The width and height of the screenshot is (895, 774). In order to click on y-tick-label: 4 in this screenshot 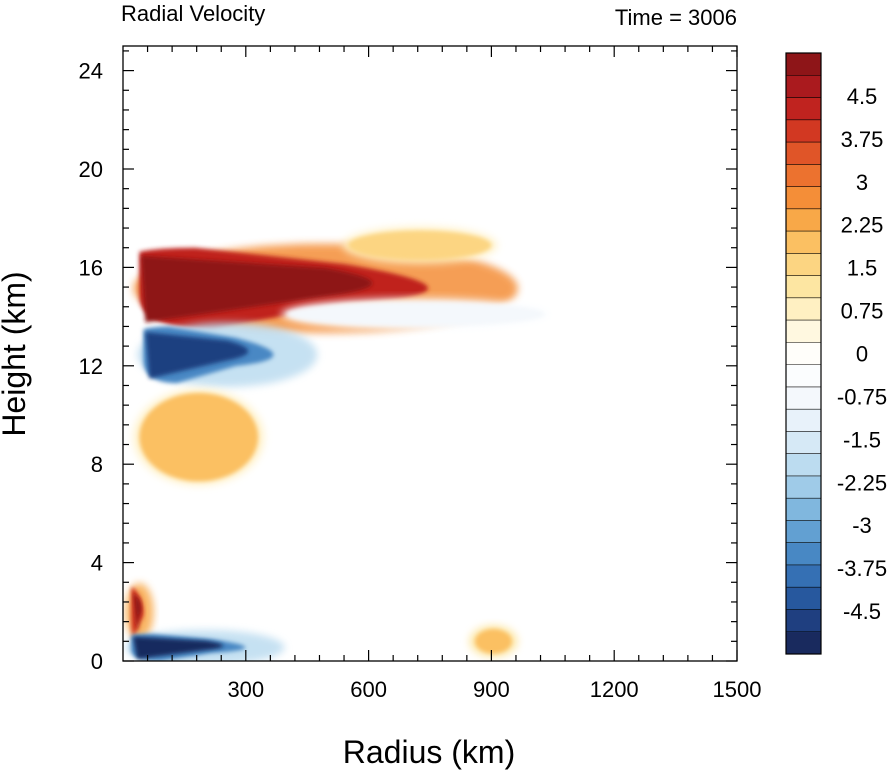, I will do `click(97, 563)`.